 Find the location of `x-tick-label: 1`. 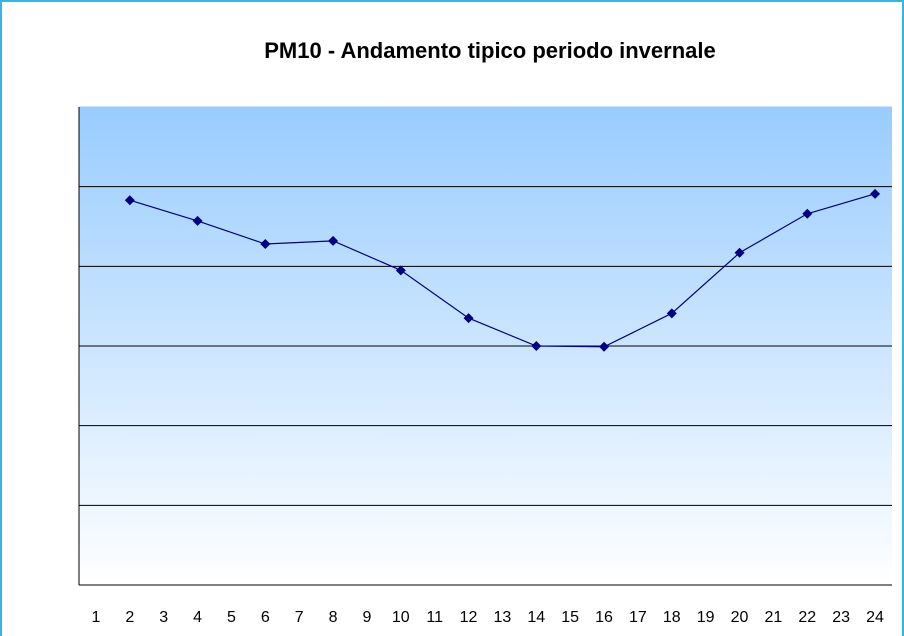

x-tick-label: 1 is located at coordinates (95, 617).